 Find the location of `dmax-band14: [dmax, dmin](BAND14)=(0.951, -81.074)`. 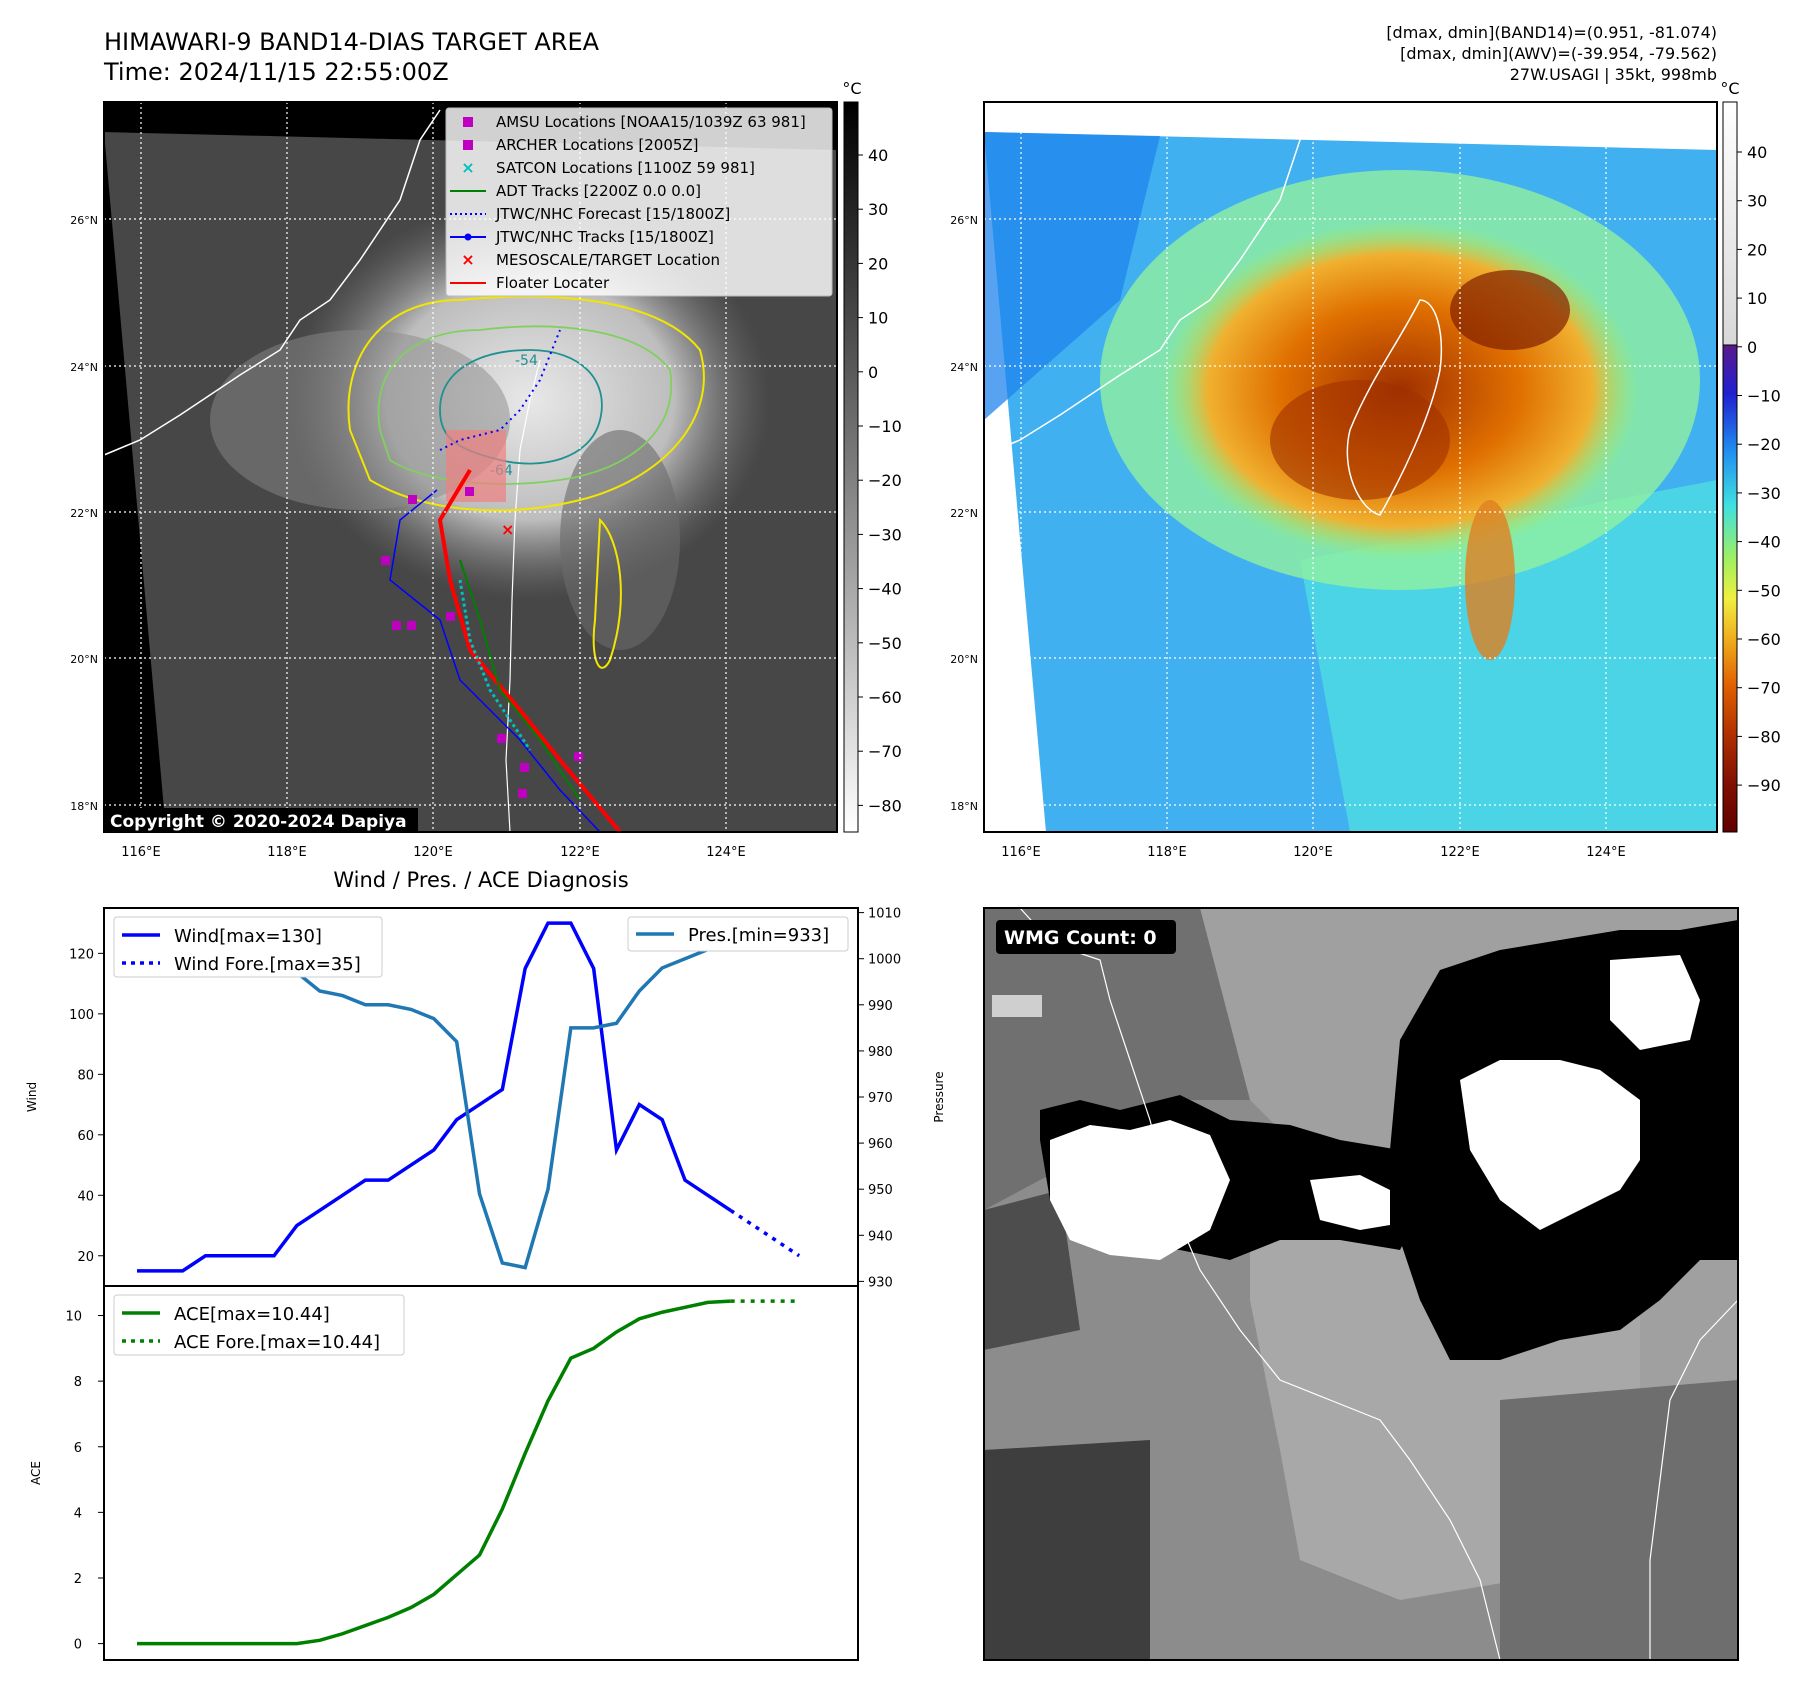

dmax-band14: [dmax, dmin](BAND14)=(0.951, -81.074) is located at coordinates (1551, 32).